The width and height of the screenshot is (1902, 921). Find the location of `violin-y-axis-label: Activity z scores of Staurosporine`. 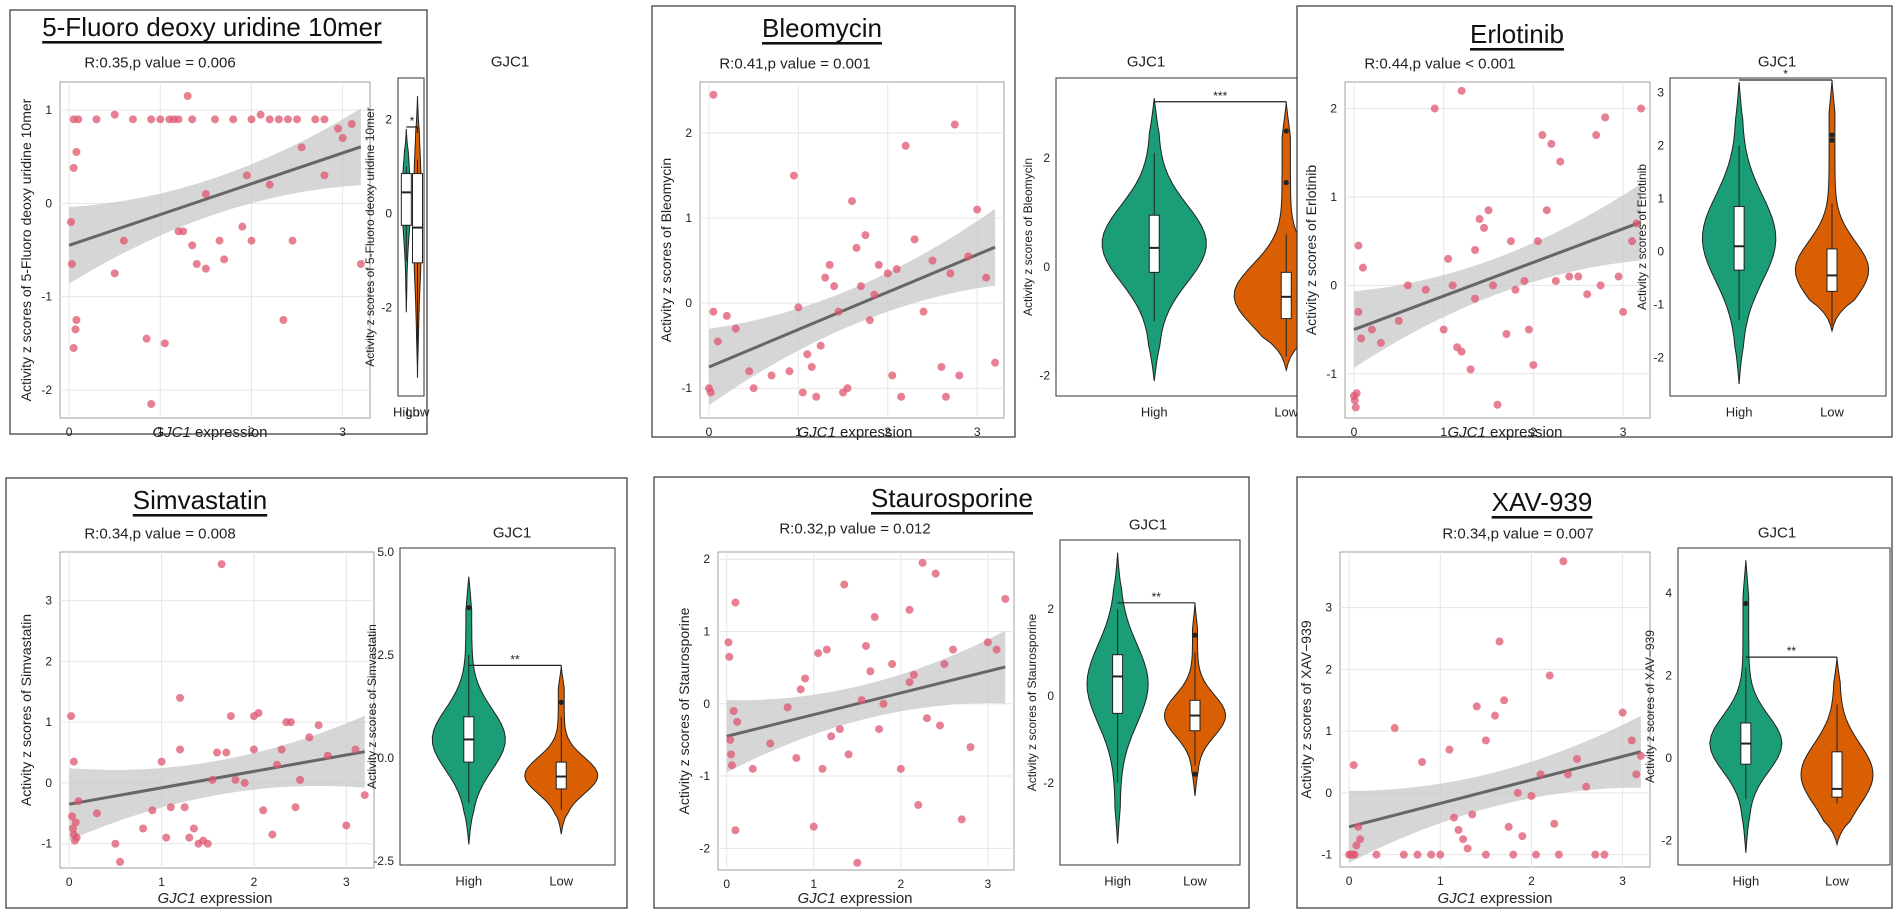

violin-y-axis-label: Activity z scores of Staurosporine is located at coordinates (1032, 702).